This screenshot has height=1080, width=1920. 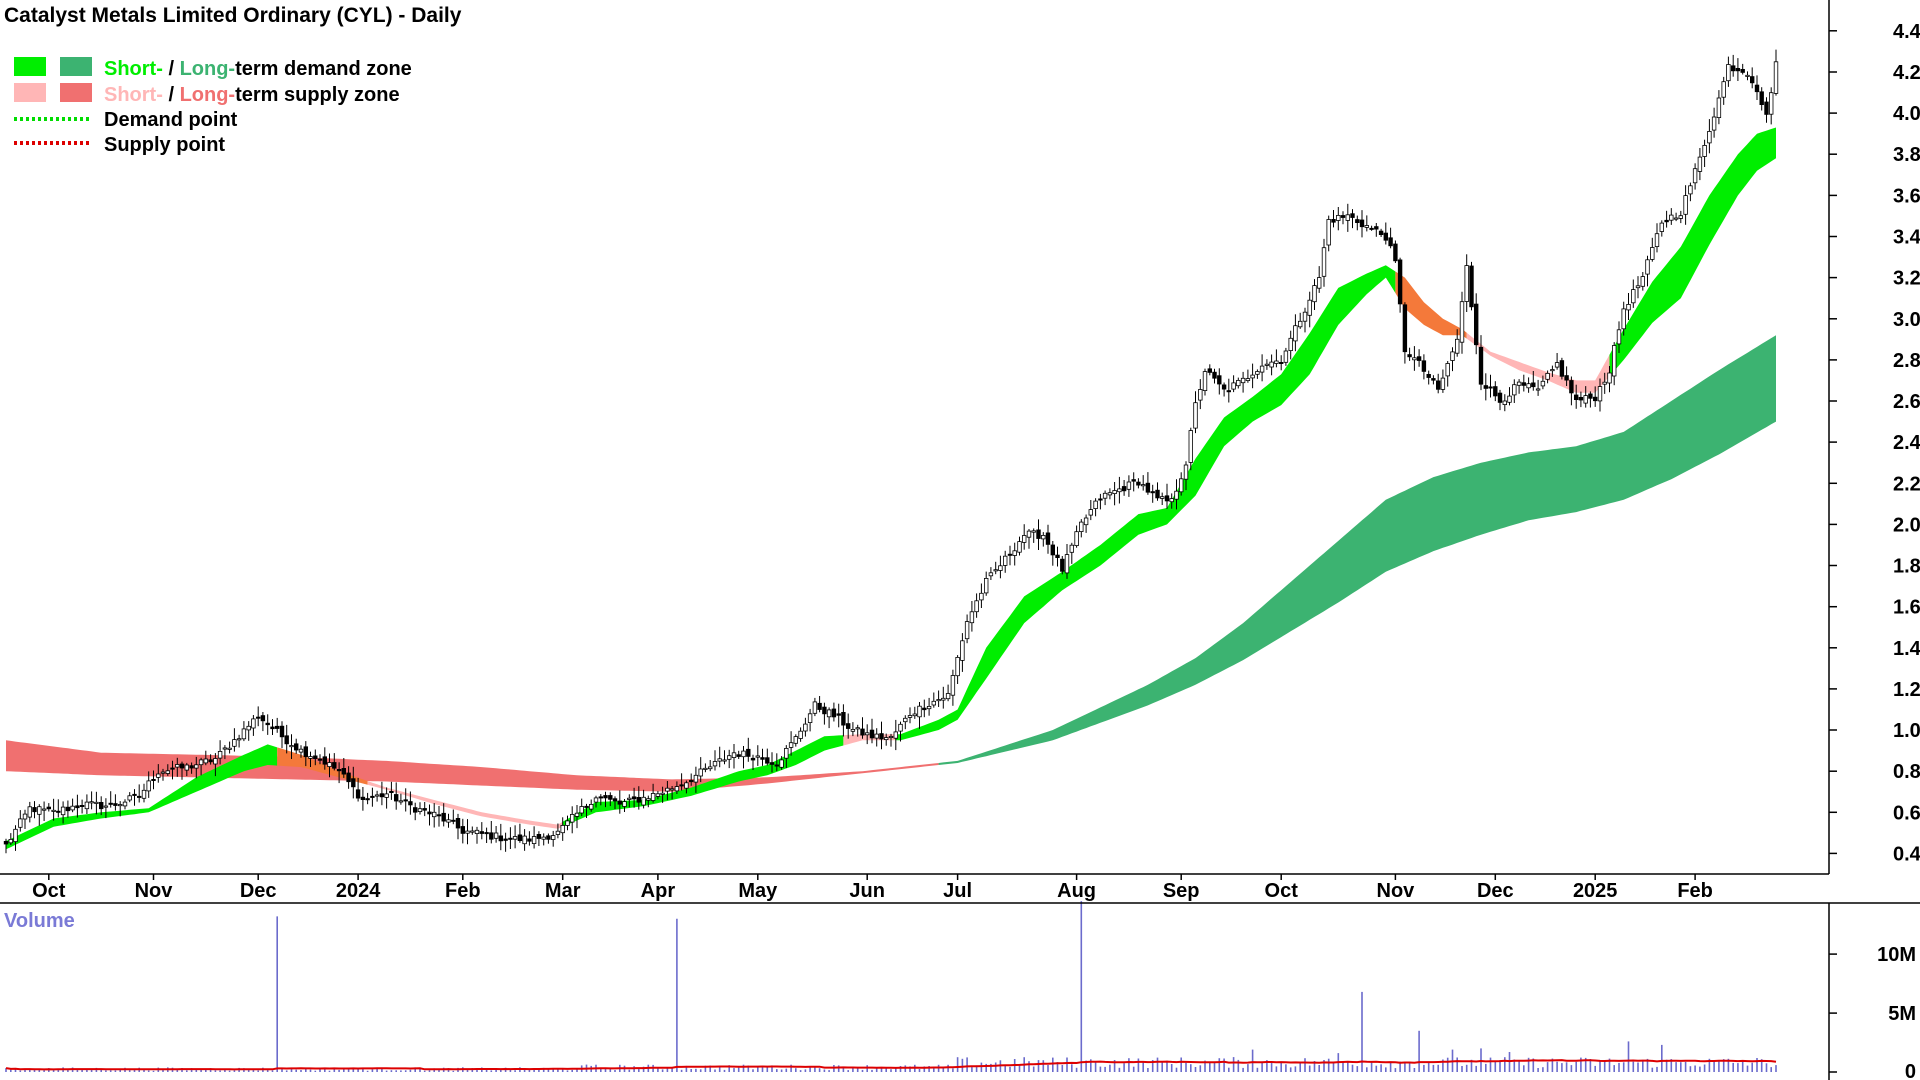 What do you see at coordinates (472, 766) in the screenshot?
I see `long-term-zone-segment` at bounding box center [472, 766].